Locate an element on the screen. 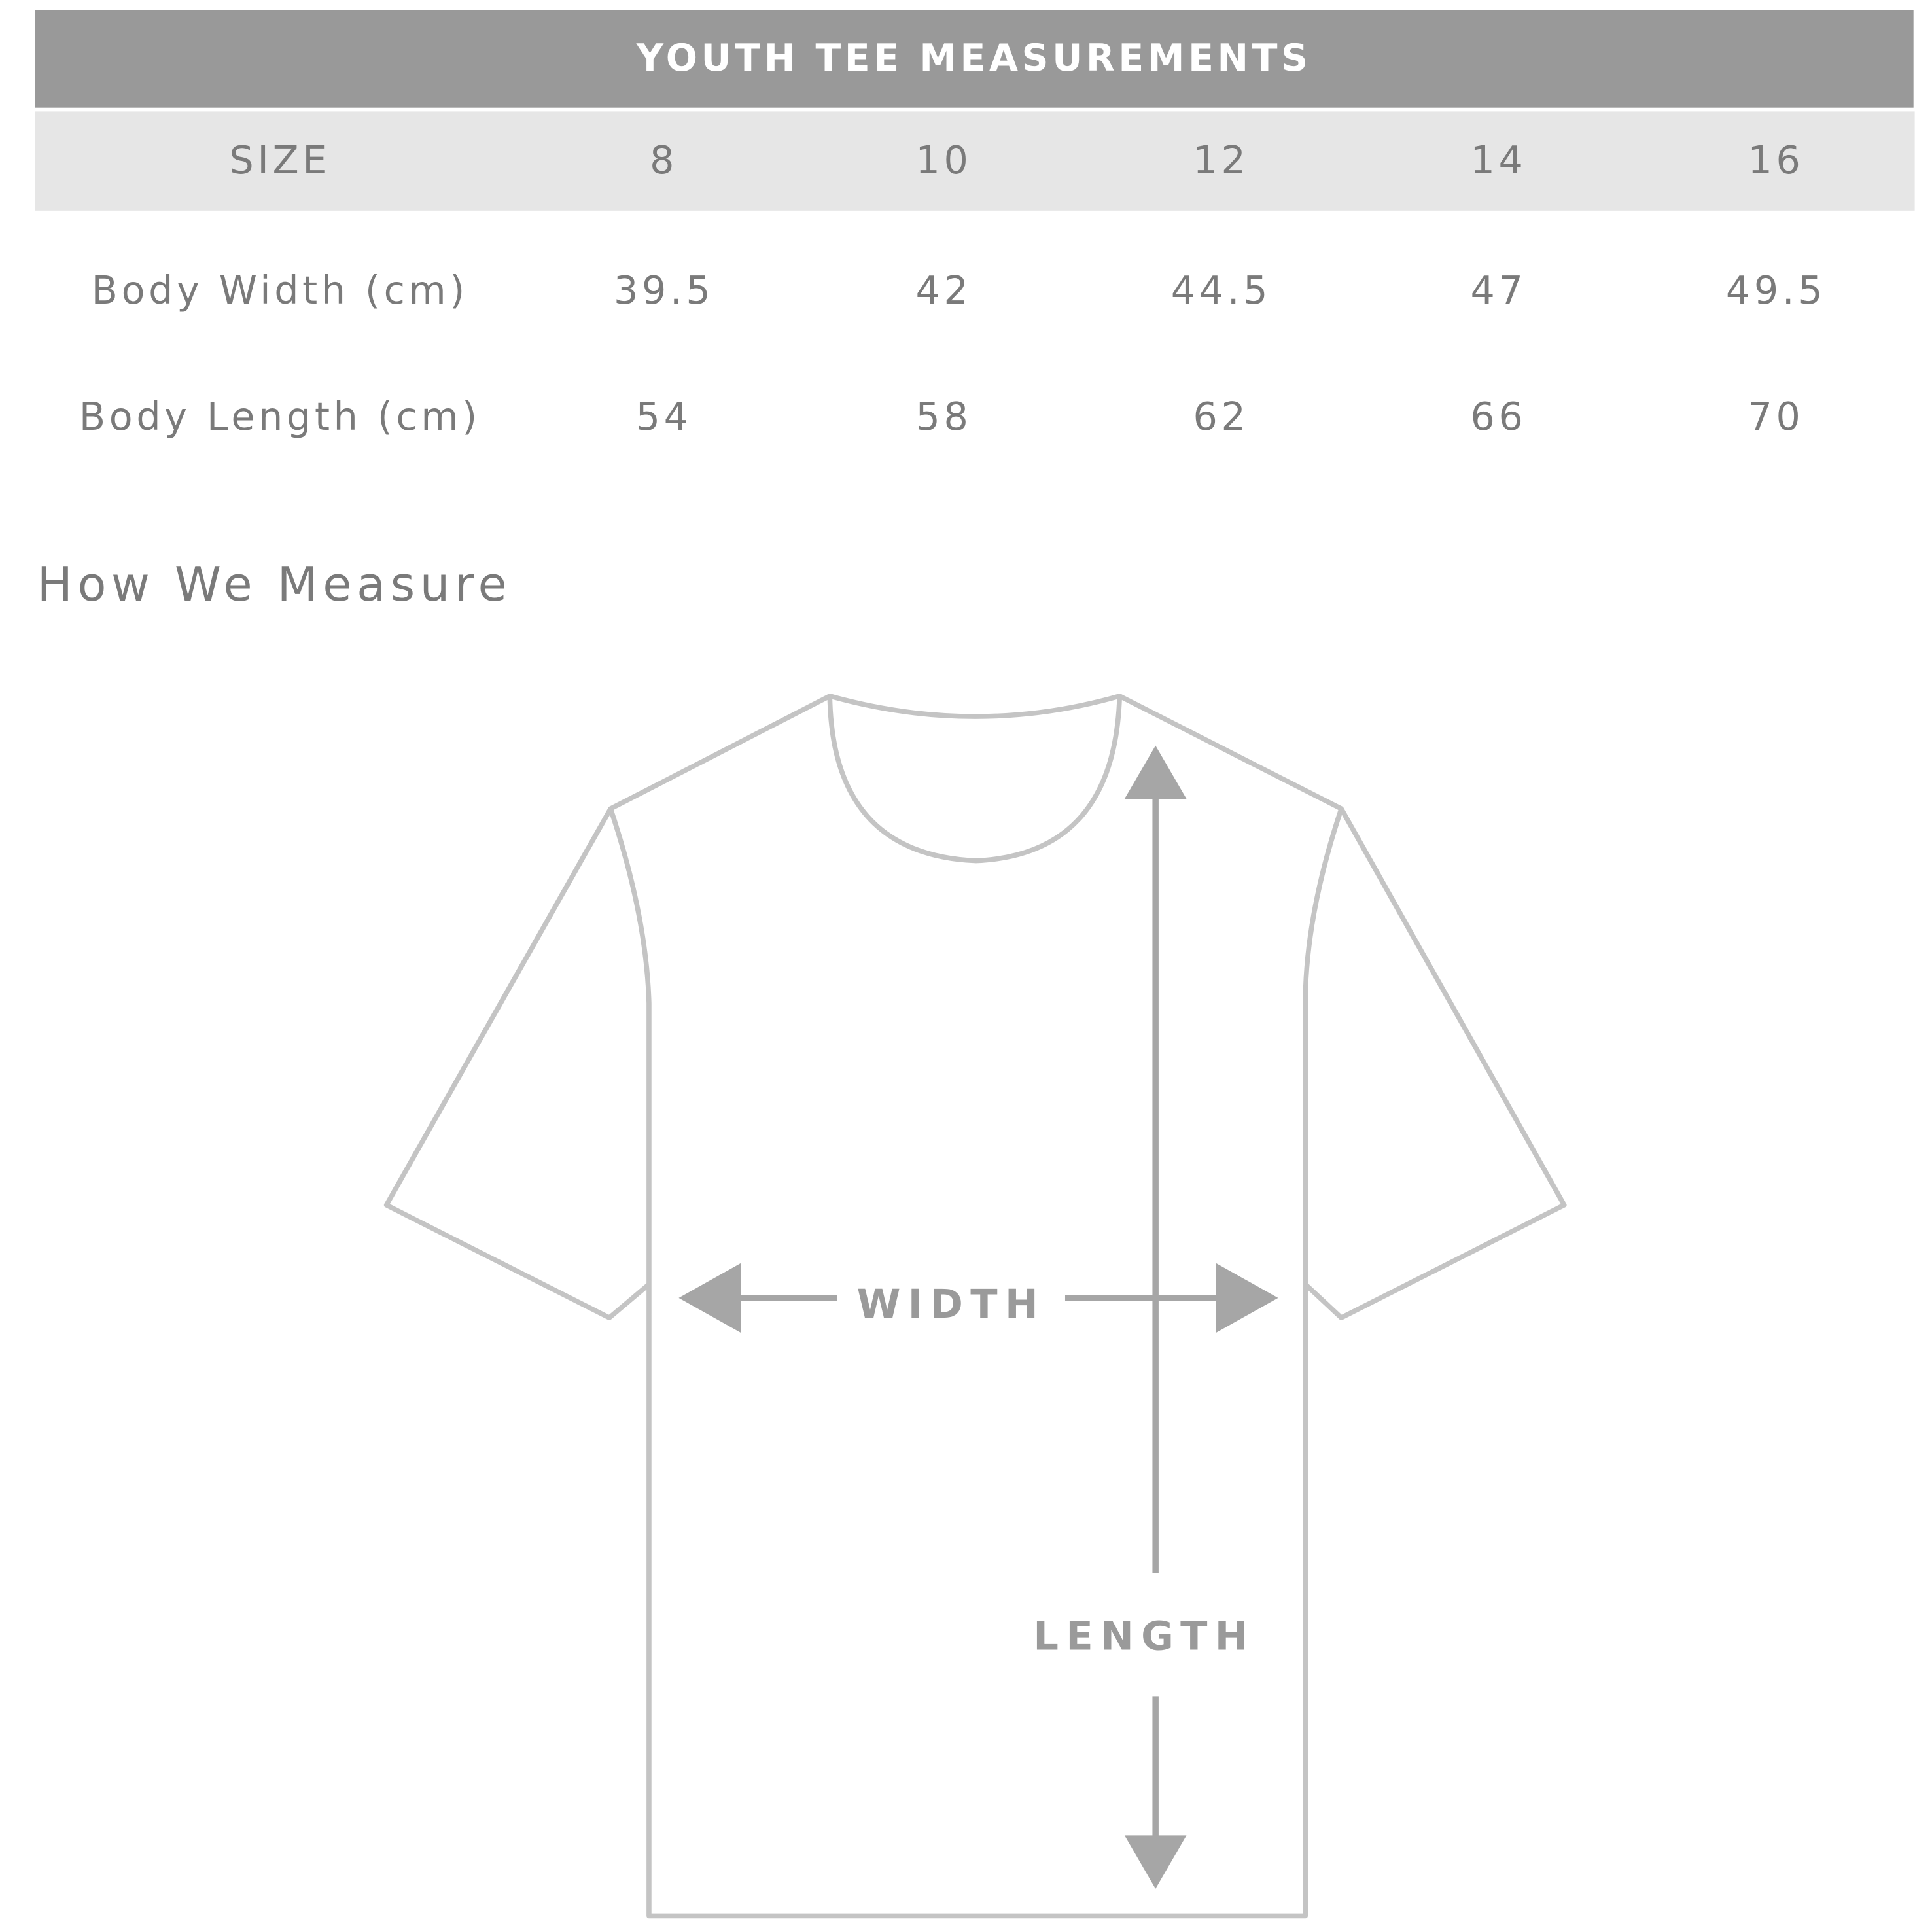 The height and width of the screenshot is (1932, 1932). table-cell: 47 is located at coordinates (1498, 290).